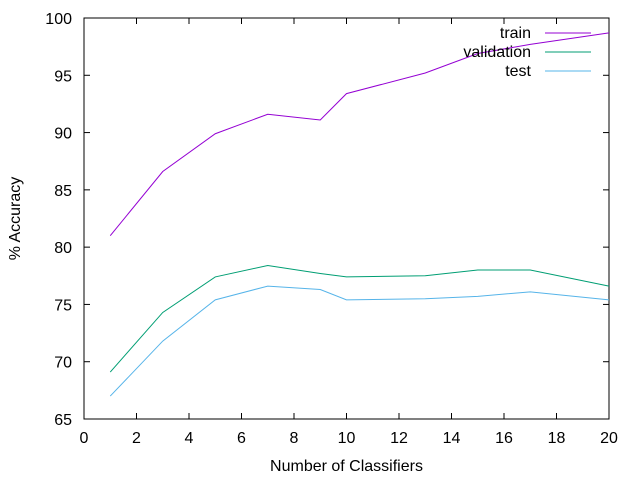 Image resolution: width=640 pixels, height=480 pixels. I want to click on y-tick-label: 95, so click(63, 76).